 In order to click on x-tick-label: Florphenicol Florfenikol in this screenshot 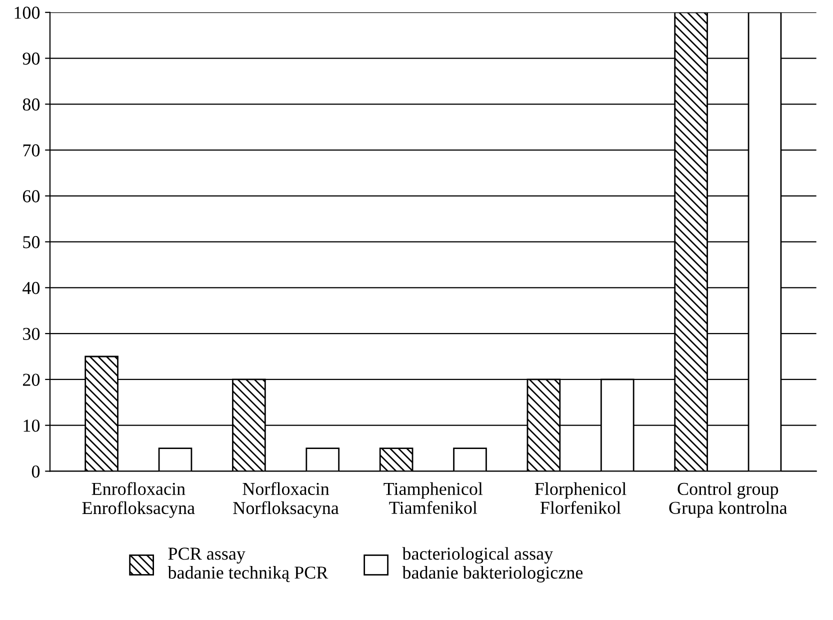, I will do `click(580, 498)`.